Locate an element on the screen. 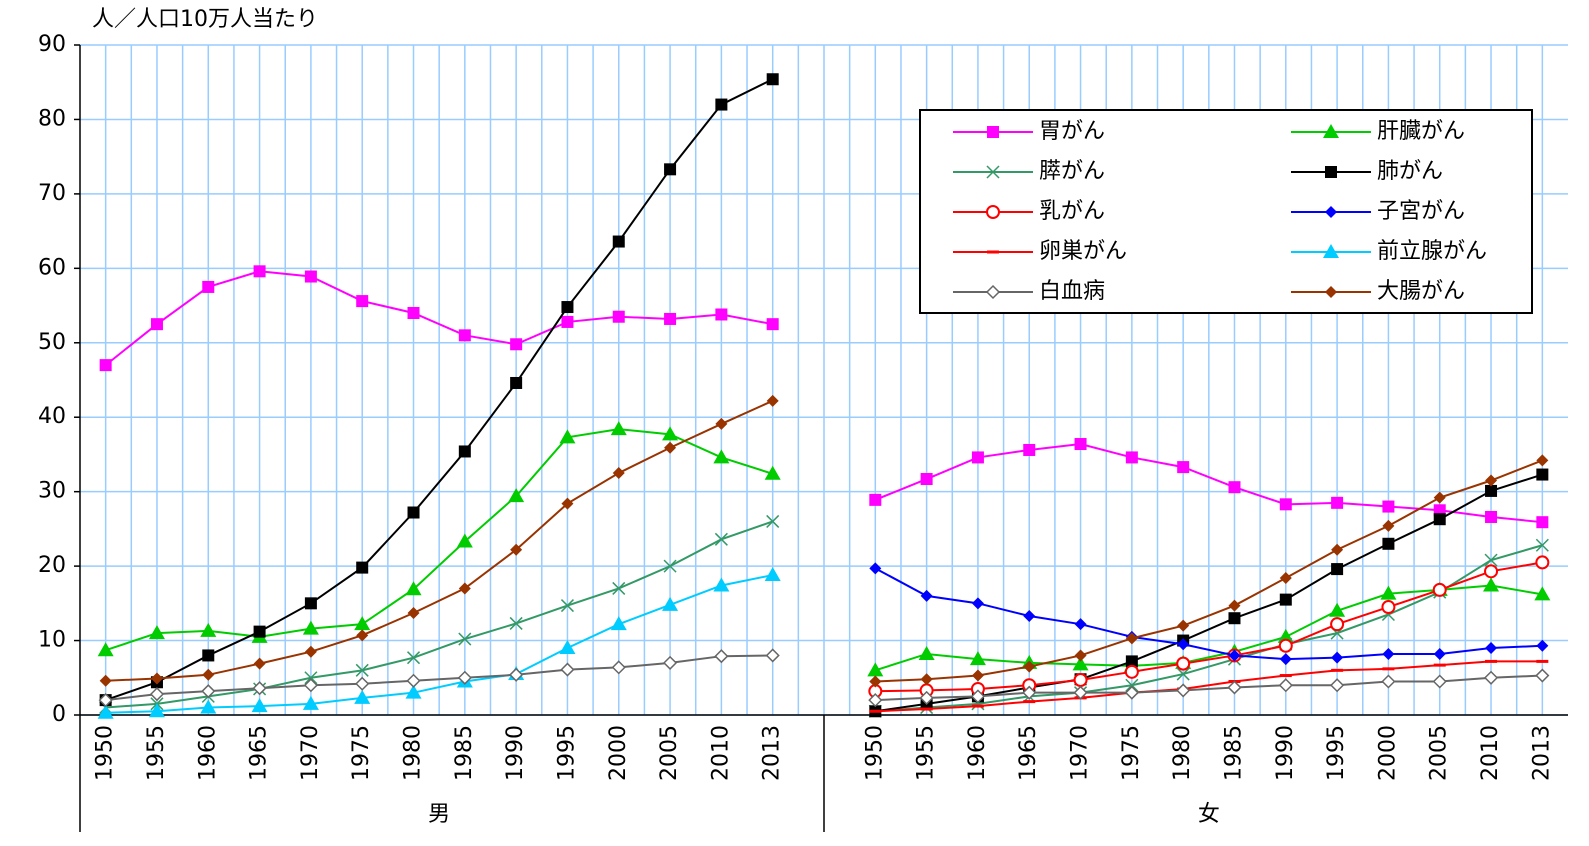 Image resolution: width=1589 pixels, height=846 pixels. legend-label: 前立腺がん is located at coordinates (1432, 251).